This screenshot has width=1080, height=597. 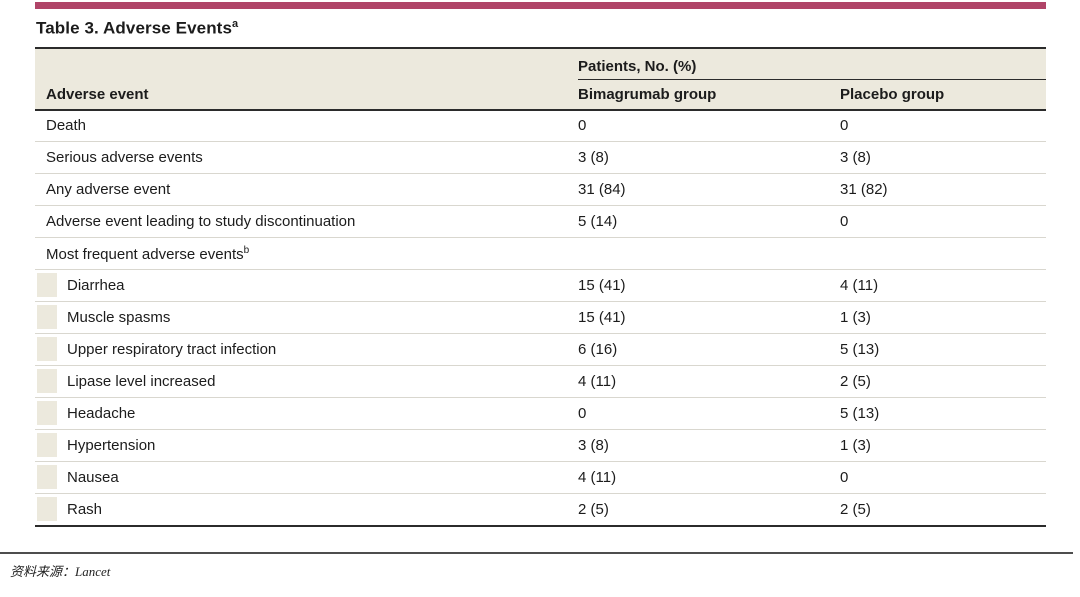 What do you see at coordinates (302, 63) in the screenshot?
I see `empty-header-cell` at bounding box center [302, 63].